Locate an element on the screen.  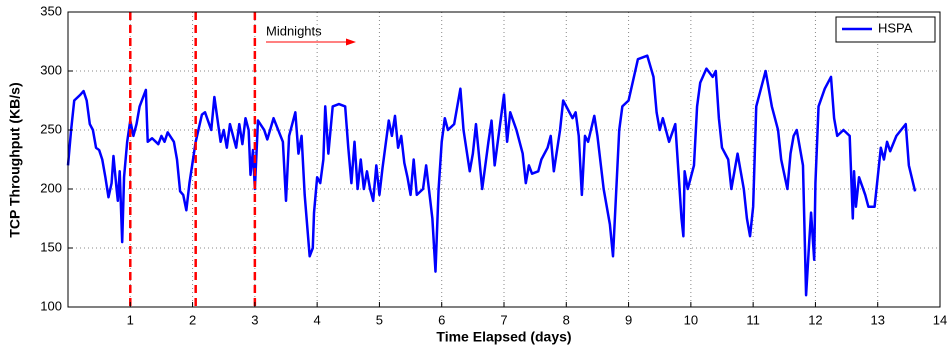
x-tick-label: 9 is located at coordinates (628, 319).